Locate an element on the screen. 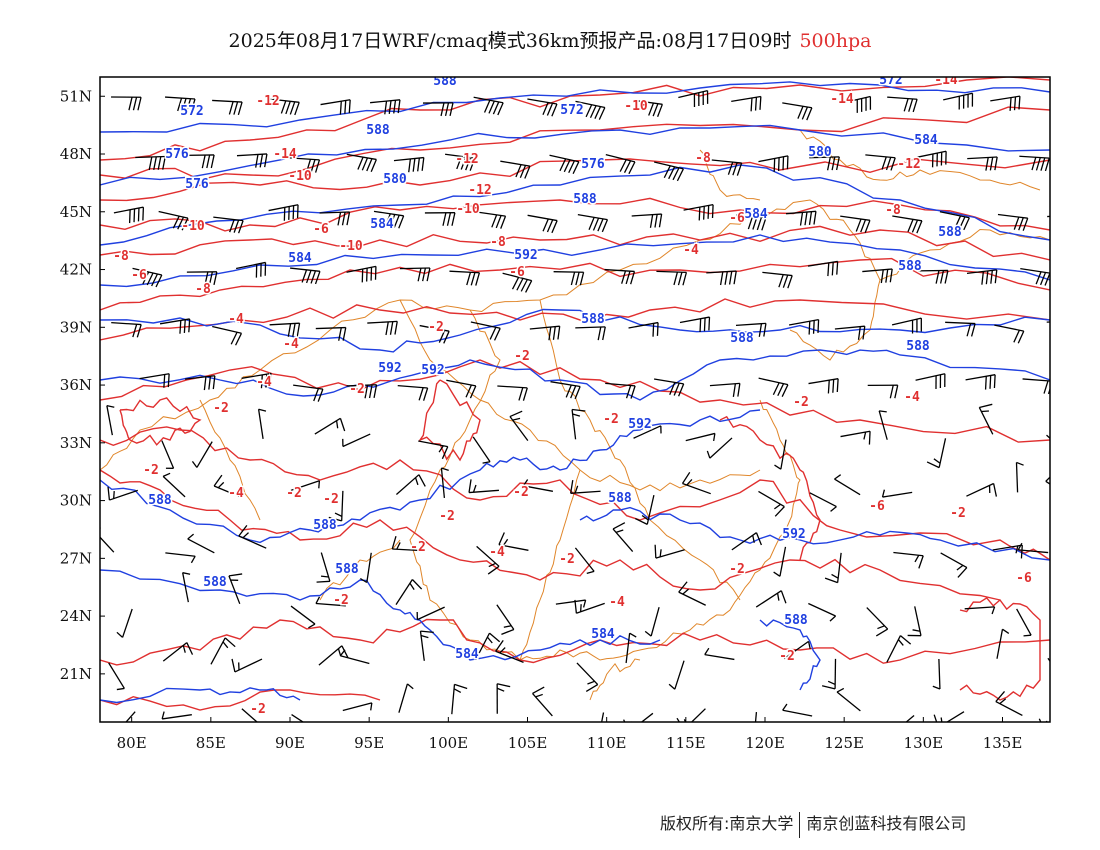 This screenshot has width=1100, height=850. y-tick-label: 45N is located at coordinates (76, 212).